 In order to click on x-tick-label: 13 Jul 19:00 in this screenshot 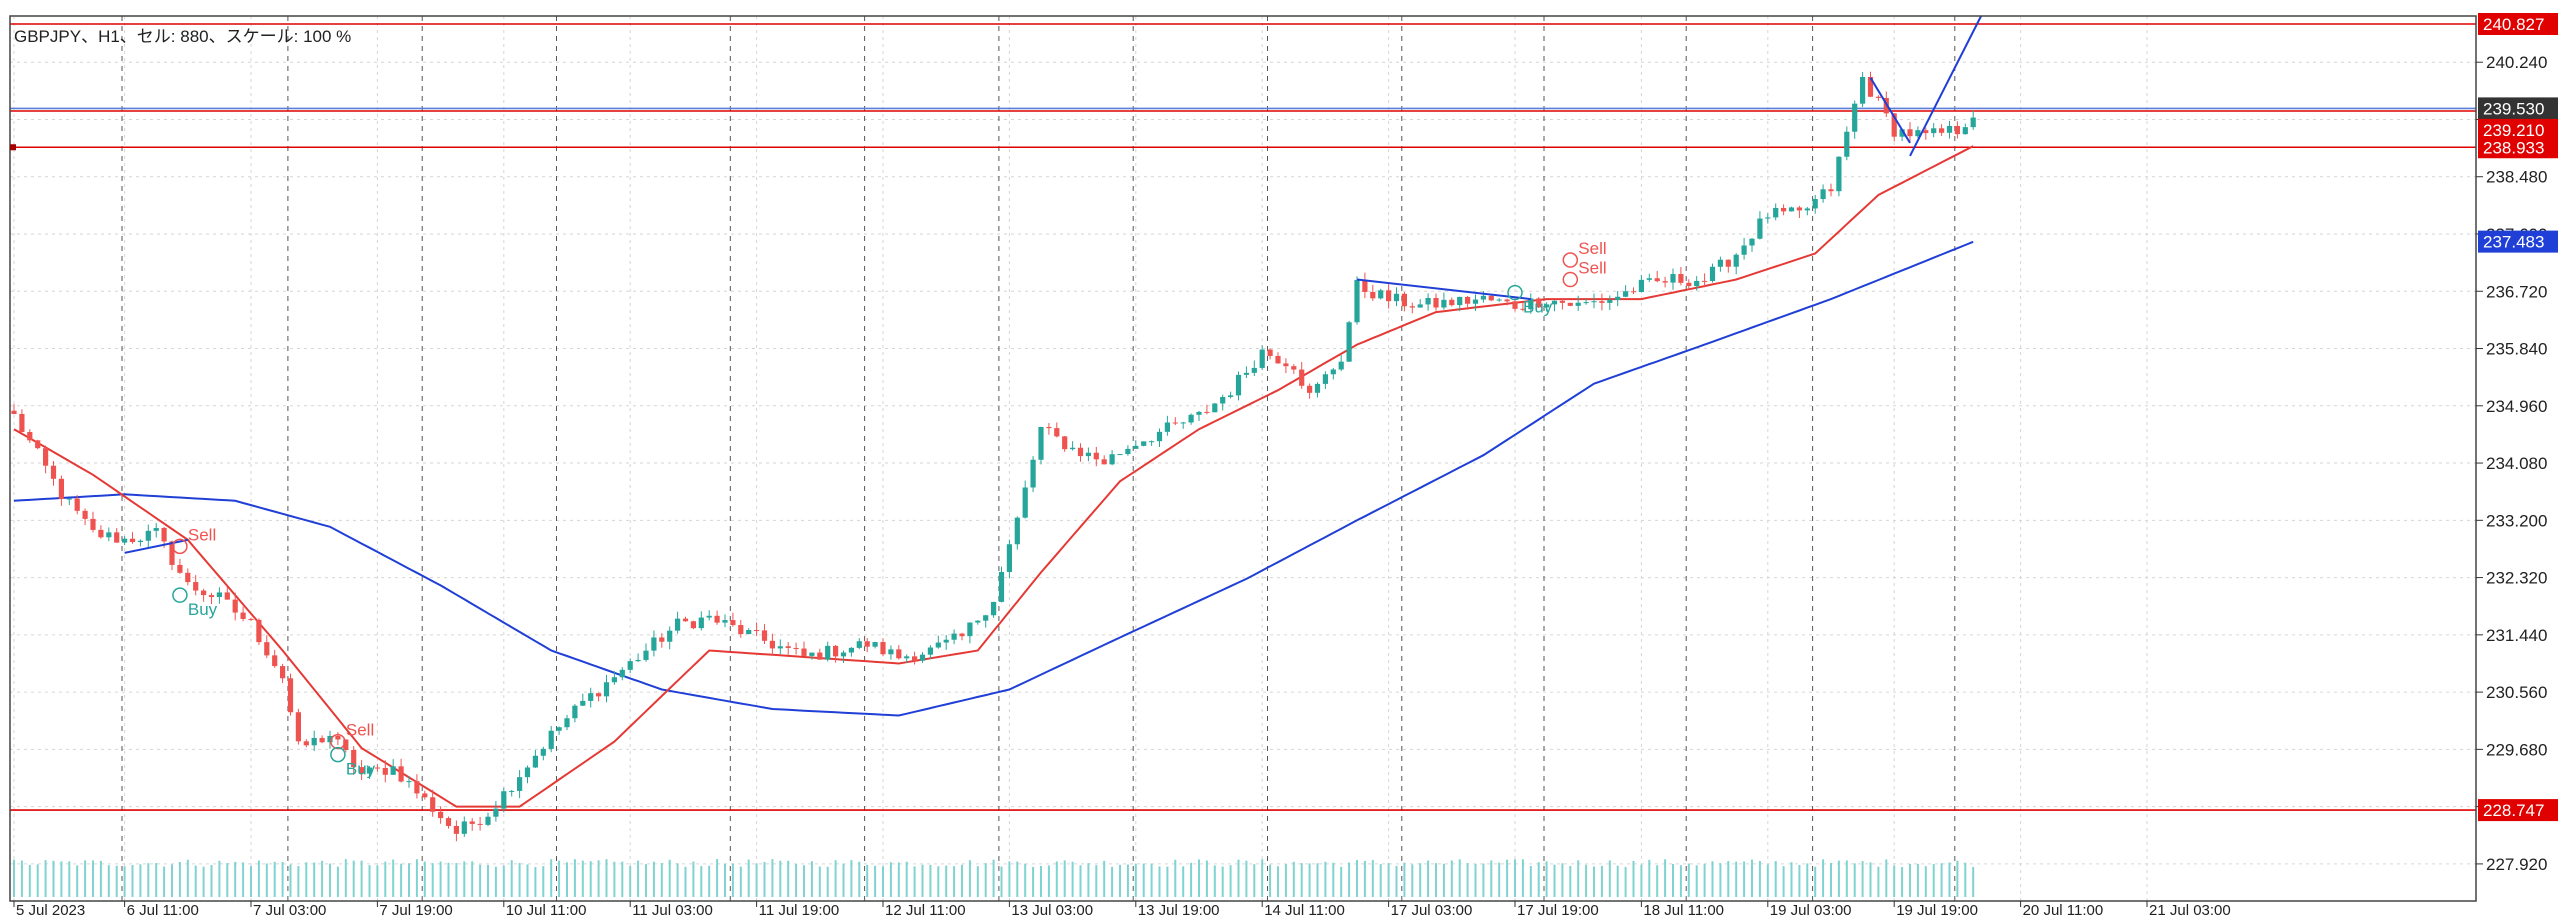, I will do `click(1179, 909)`.